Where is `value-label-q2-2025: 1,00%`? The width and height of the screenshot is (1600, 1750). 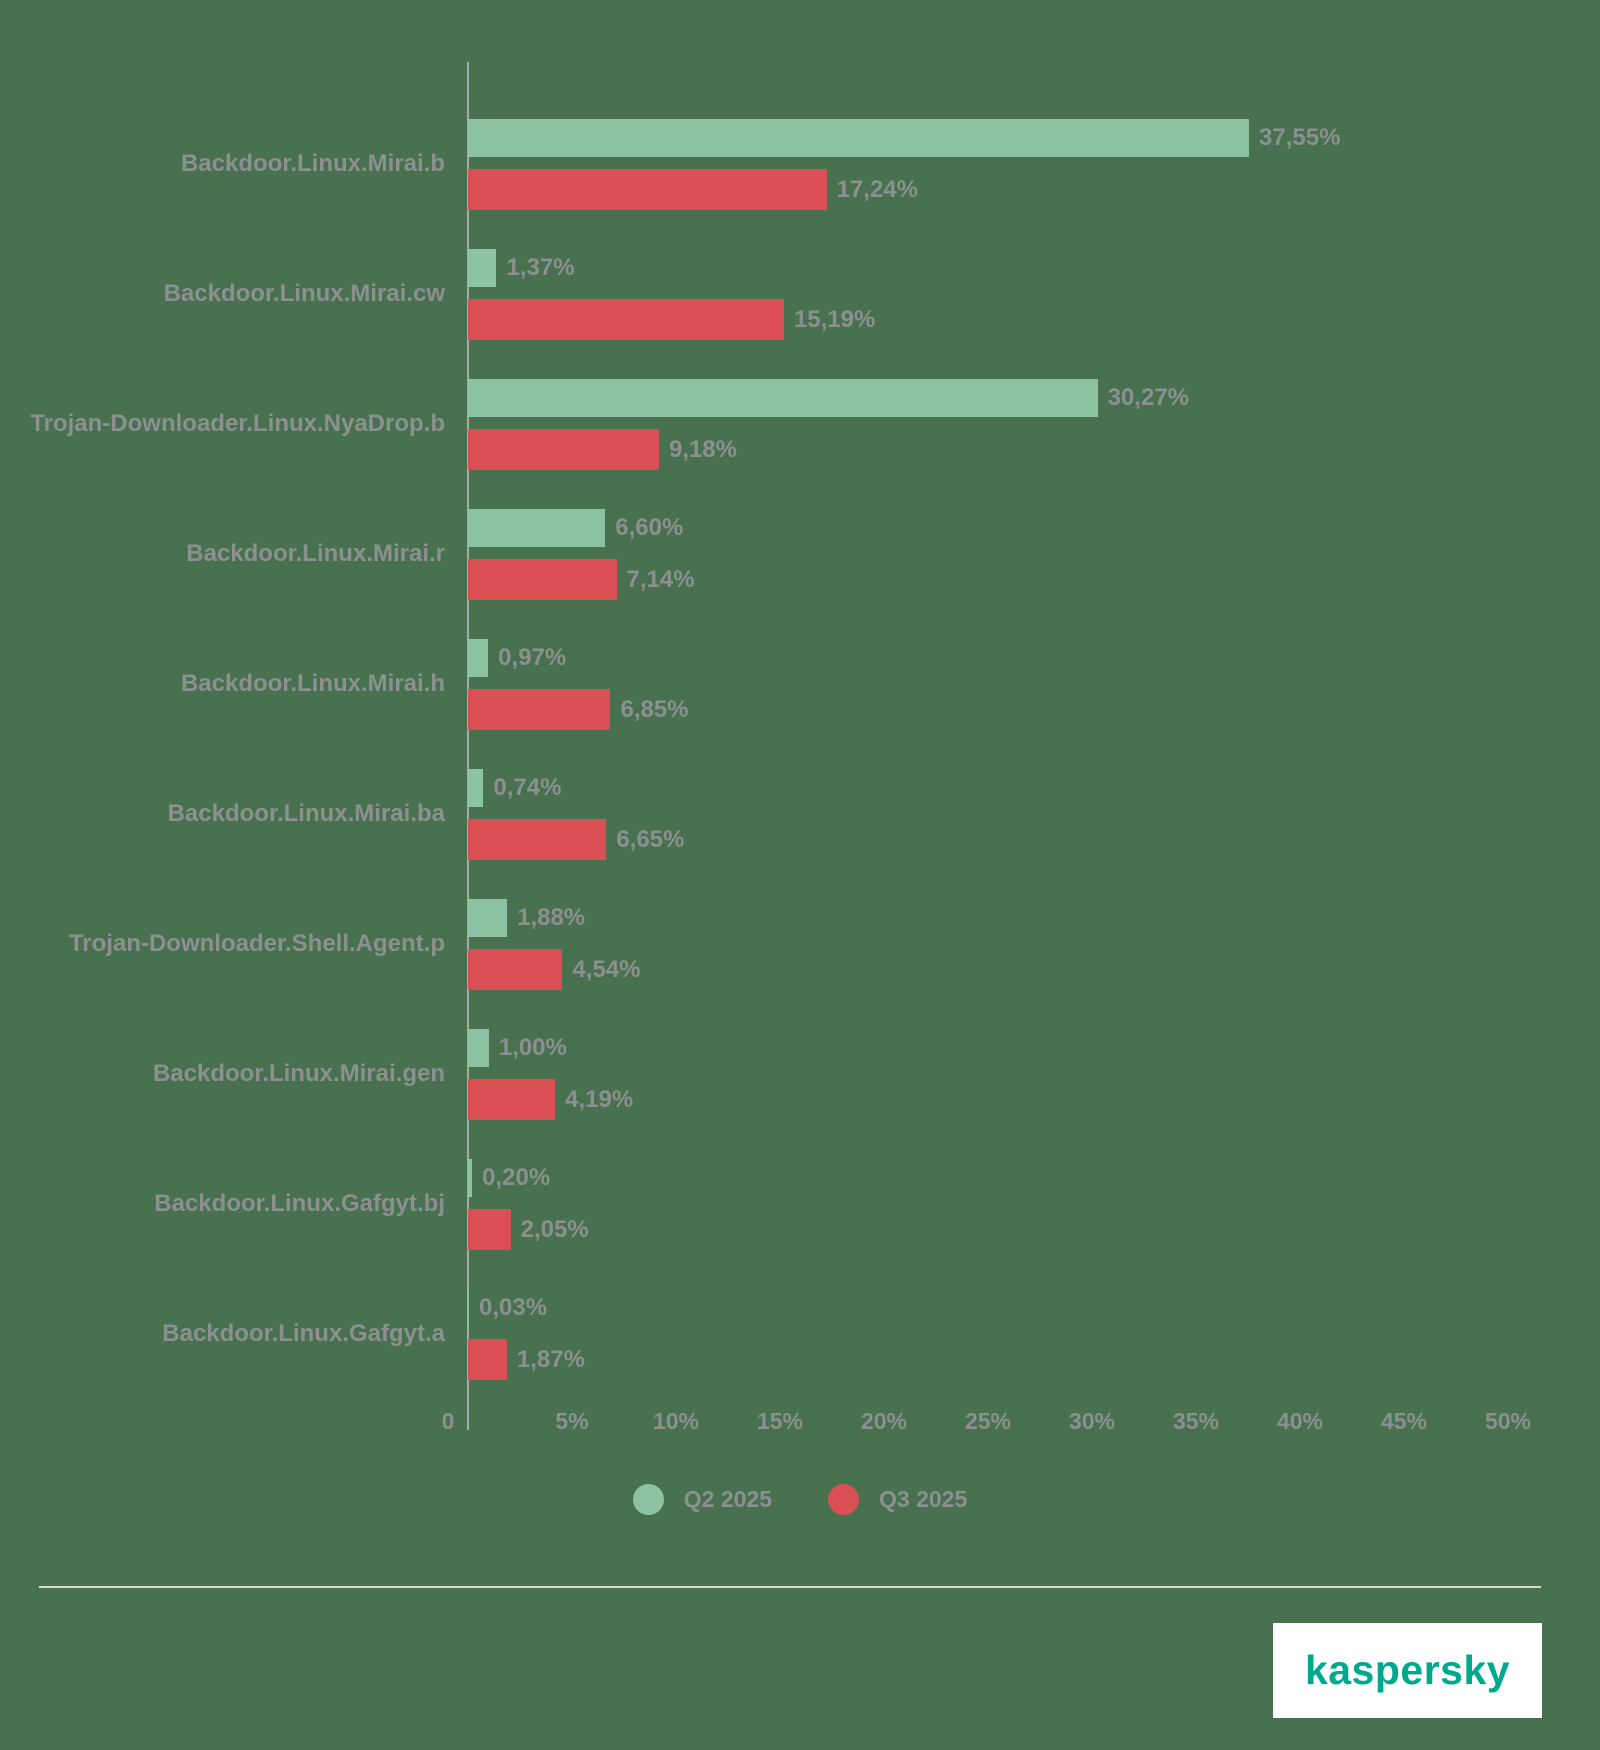
value-label-q2-2025: 1,00% is located at coordinates (532, 1047).